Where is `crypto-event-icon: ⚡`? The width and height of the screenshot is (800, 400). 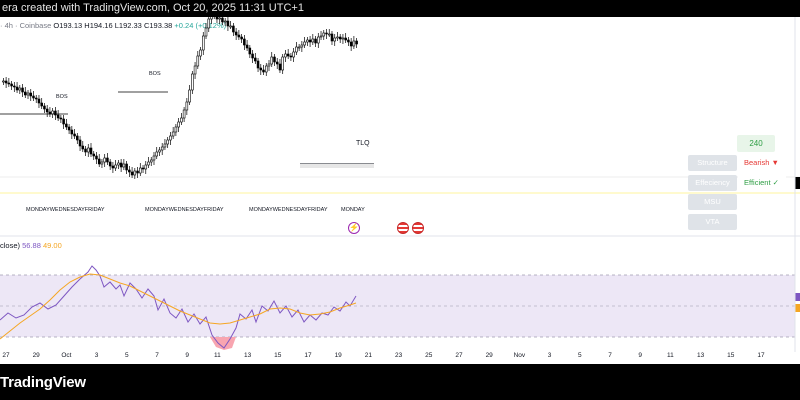
crypto-event-icon: ⚡ is located at coordinates (354, 228).